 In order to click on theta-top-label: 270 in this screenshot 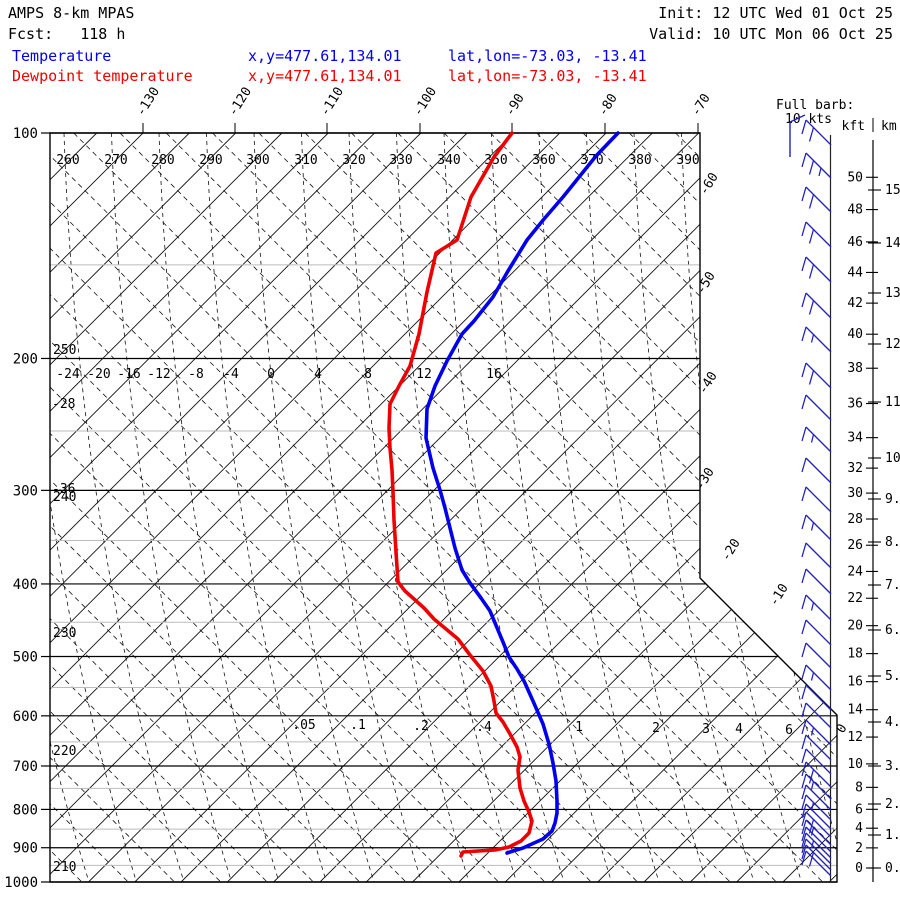, I will do `click(115, 160)`.